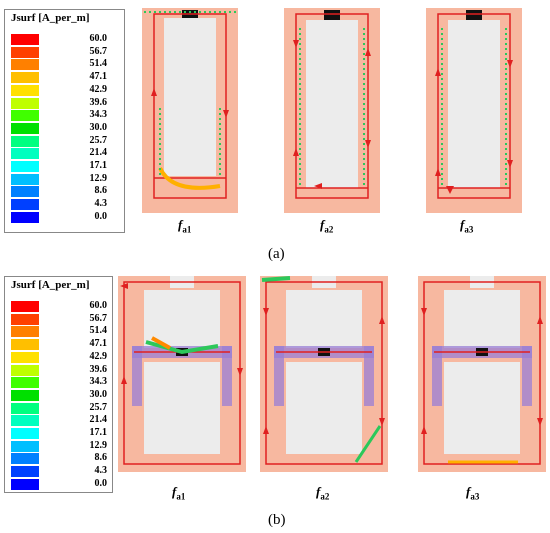  What do you see at coordinates (323, 493) in the screenshot?
I see `caption-b2: fa2` at bounding box center [323, 493].